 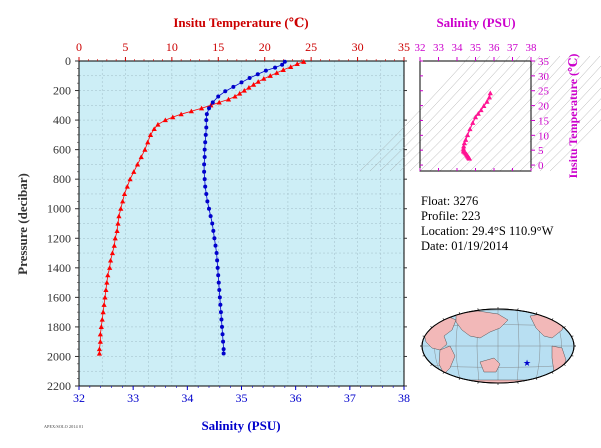 I want to click on y-tick-label: 0, so click(x=68, y=61).